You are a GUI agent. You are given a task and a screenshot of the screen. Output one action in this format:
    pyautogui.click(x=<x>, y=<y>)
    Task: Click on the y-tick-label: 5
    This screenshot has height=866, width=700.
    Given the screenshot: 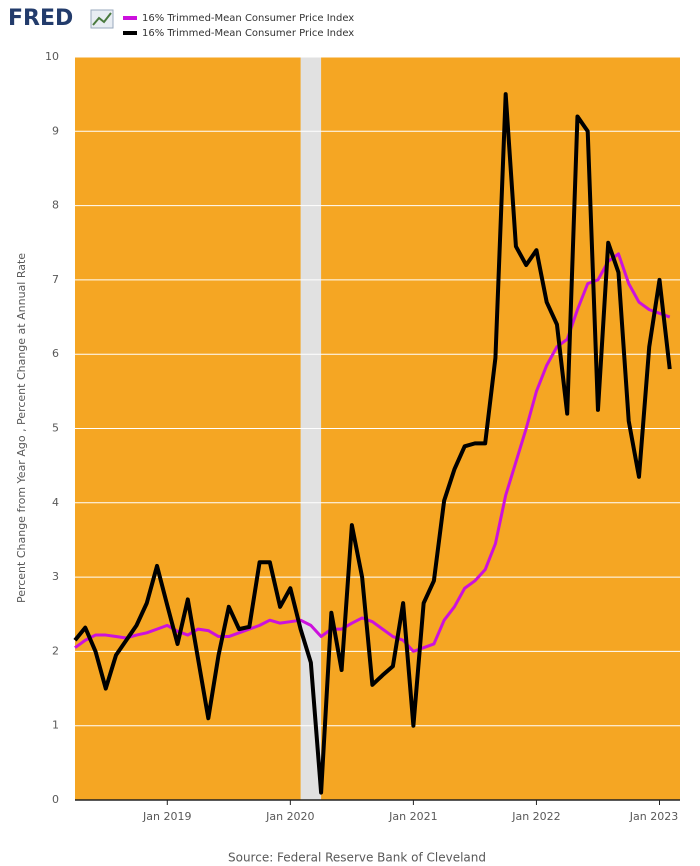 What is the action you would take?
    pyautogui.click(x=55, y=428)
    